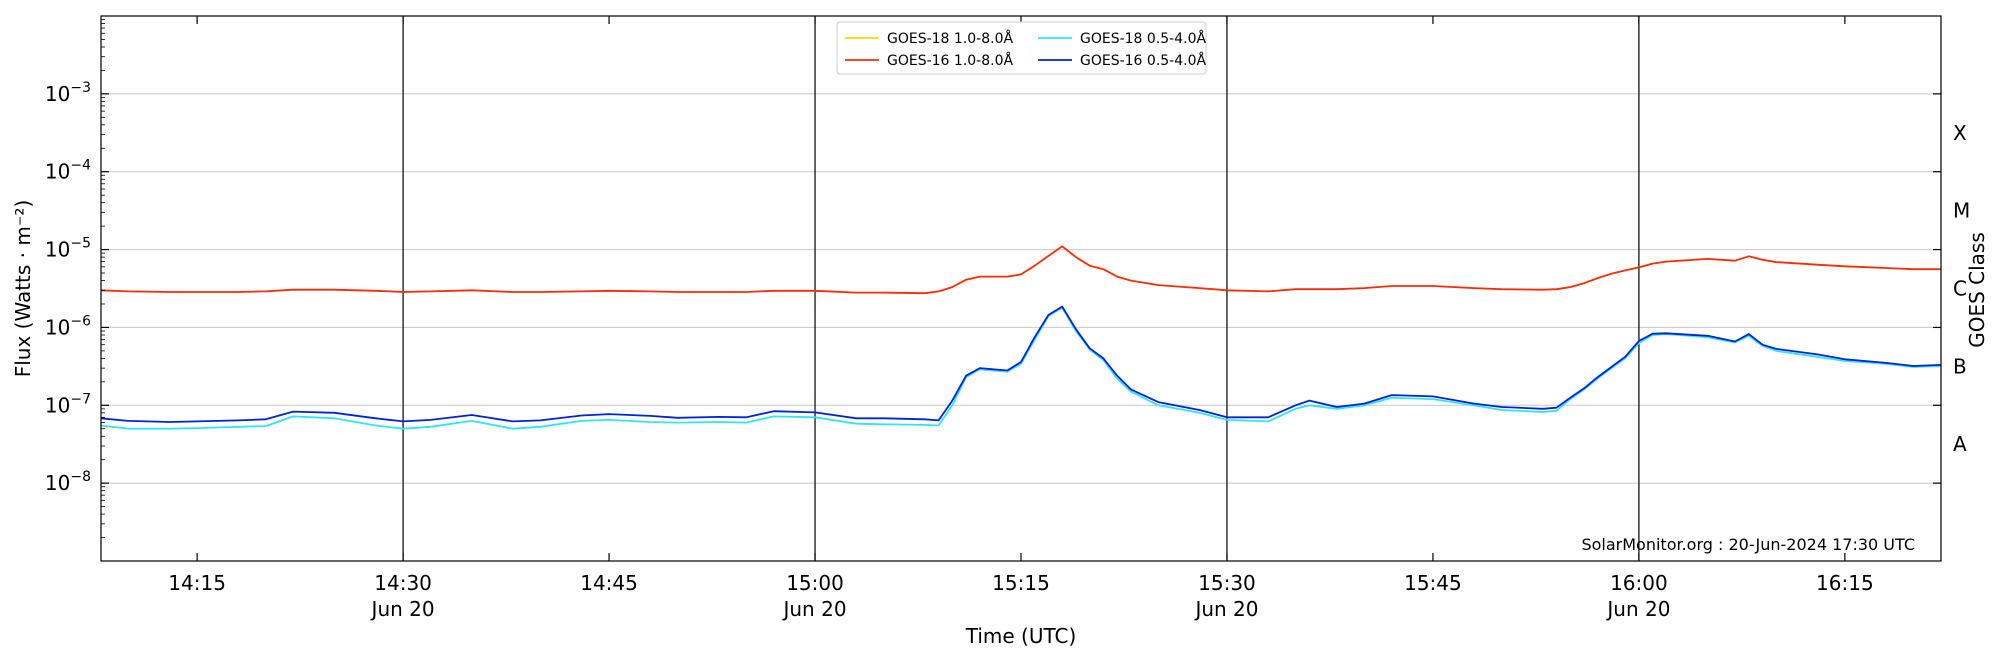 The width and height of the screenshot is (2000, 650). I want to click on x-tick-label: 15:30, so click(1227, 583).